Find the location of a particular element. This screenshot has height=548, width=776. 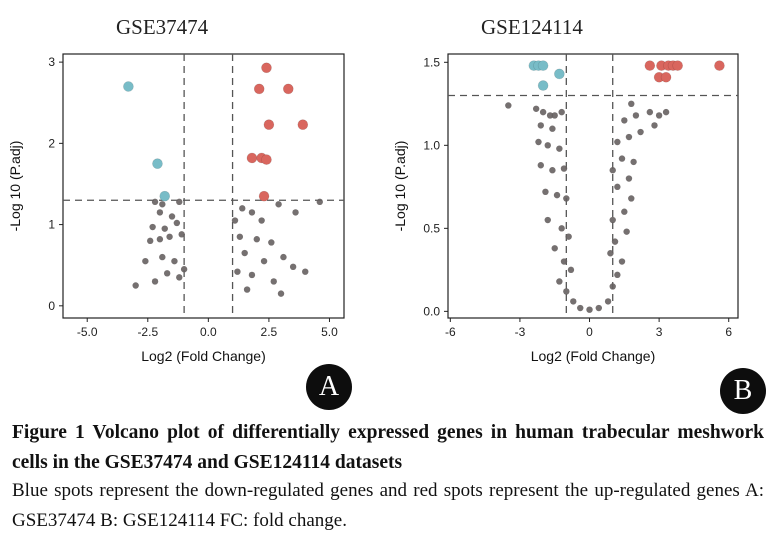

y-axis-label-a: -Log 10 (P.adj) is located at coordinates (15, 186).